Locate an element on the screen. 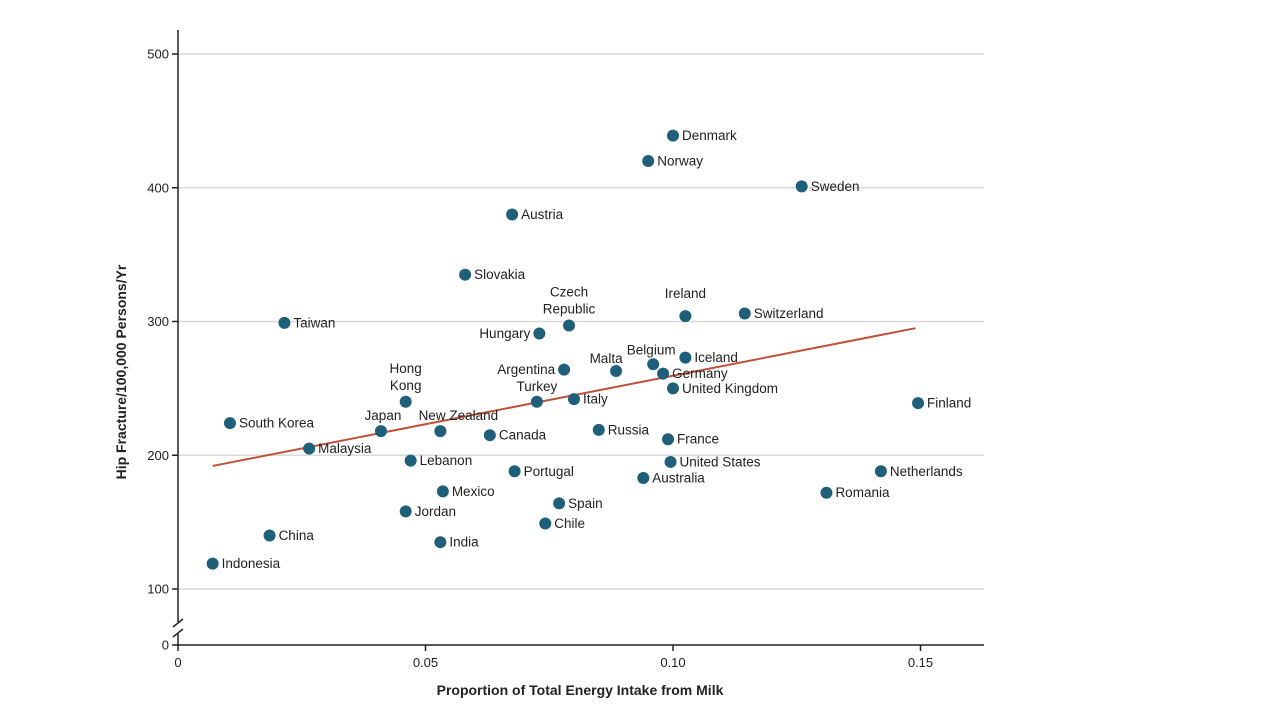 Image resolution: width=1280 pixels, height=720 pixels. label-chile: Chile is located at coordinates (569, 523).